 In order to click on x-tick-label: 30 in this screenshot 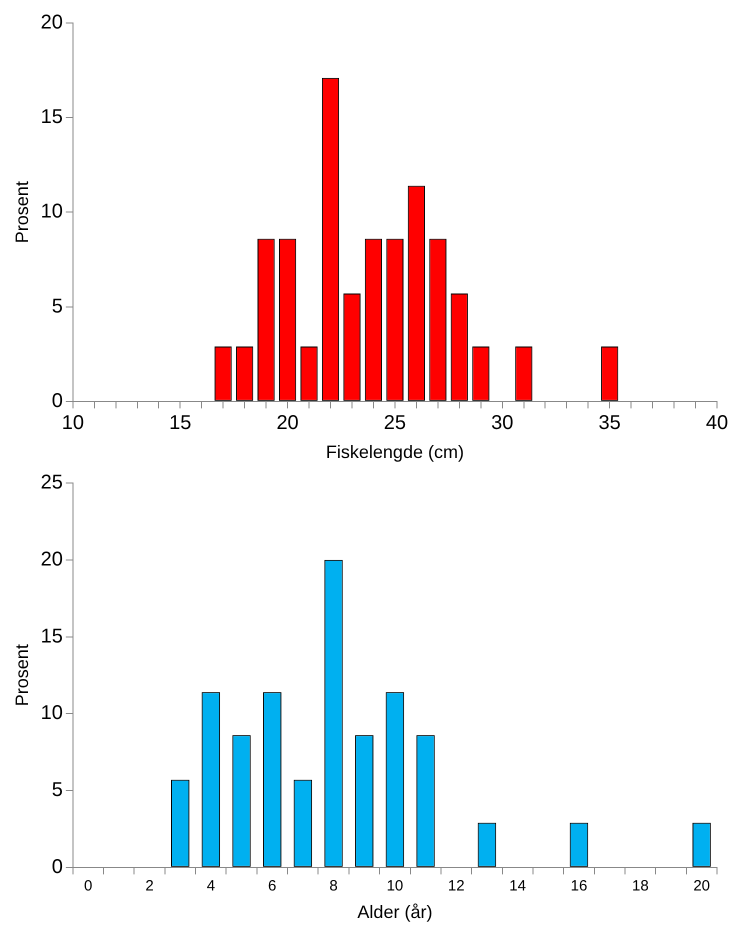, I will do `click(502, 423)`.